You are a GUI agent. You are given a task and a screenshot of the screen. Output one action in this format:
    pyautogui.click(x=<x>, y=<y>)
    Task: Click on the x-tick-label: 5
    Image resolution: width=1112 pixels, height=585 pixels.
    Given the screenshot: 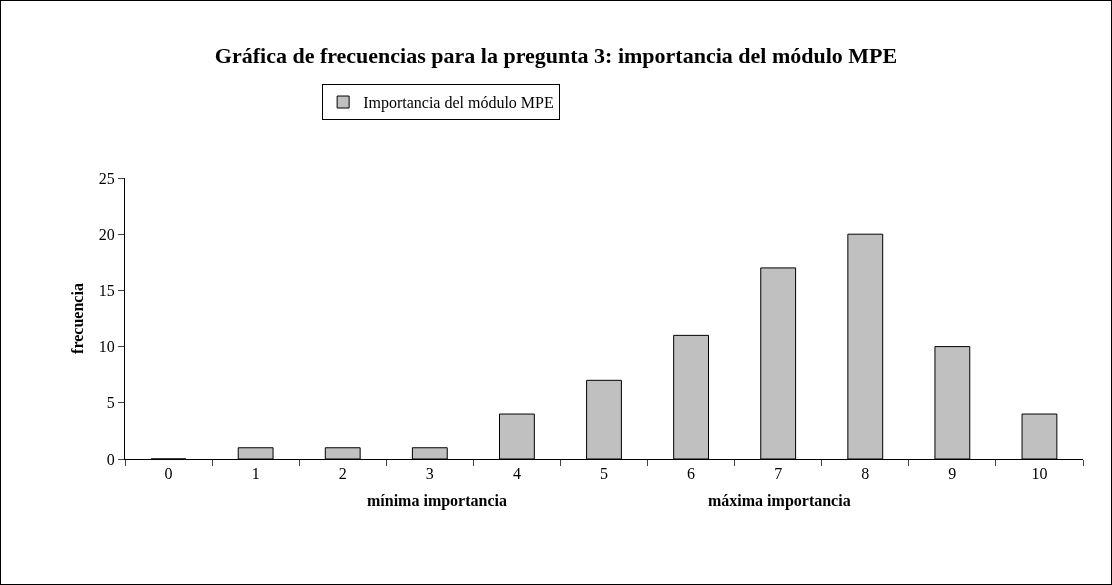 What is the action you would take?
    pyautogui.click(x=604, y=474)
    